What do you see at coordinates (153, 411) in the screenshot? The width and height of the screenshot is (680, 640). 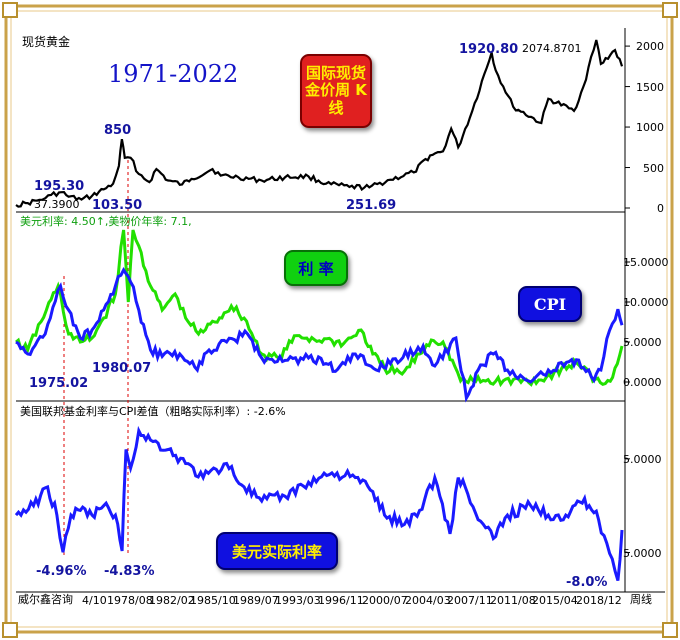 I see `real-rate-title: 美国联邦基金利率与CPI差值（粗略实际利率）: -2.6%` at bounding box center [153, 411].